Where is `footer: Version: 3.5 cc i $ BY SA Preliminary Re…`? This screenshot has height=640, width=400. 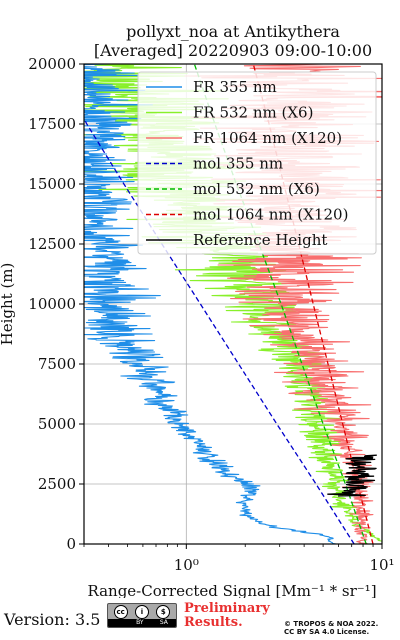 footer: Version: 3.5 cc i $ BY SA Preliminary Re… is located at coordinates (200, 619).